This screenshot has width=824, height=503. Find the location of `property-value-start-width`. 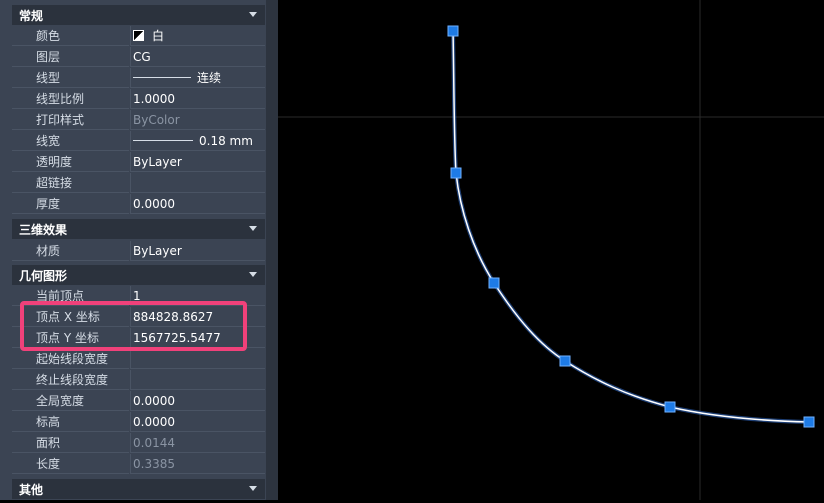

property-value-start-width is located at coordinates (197, 359).